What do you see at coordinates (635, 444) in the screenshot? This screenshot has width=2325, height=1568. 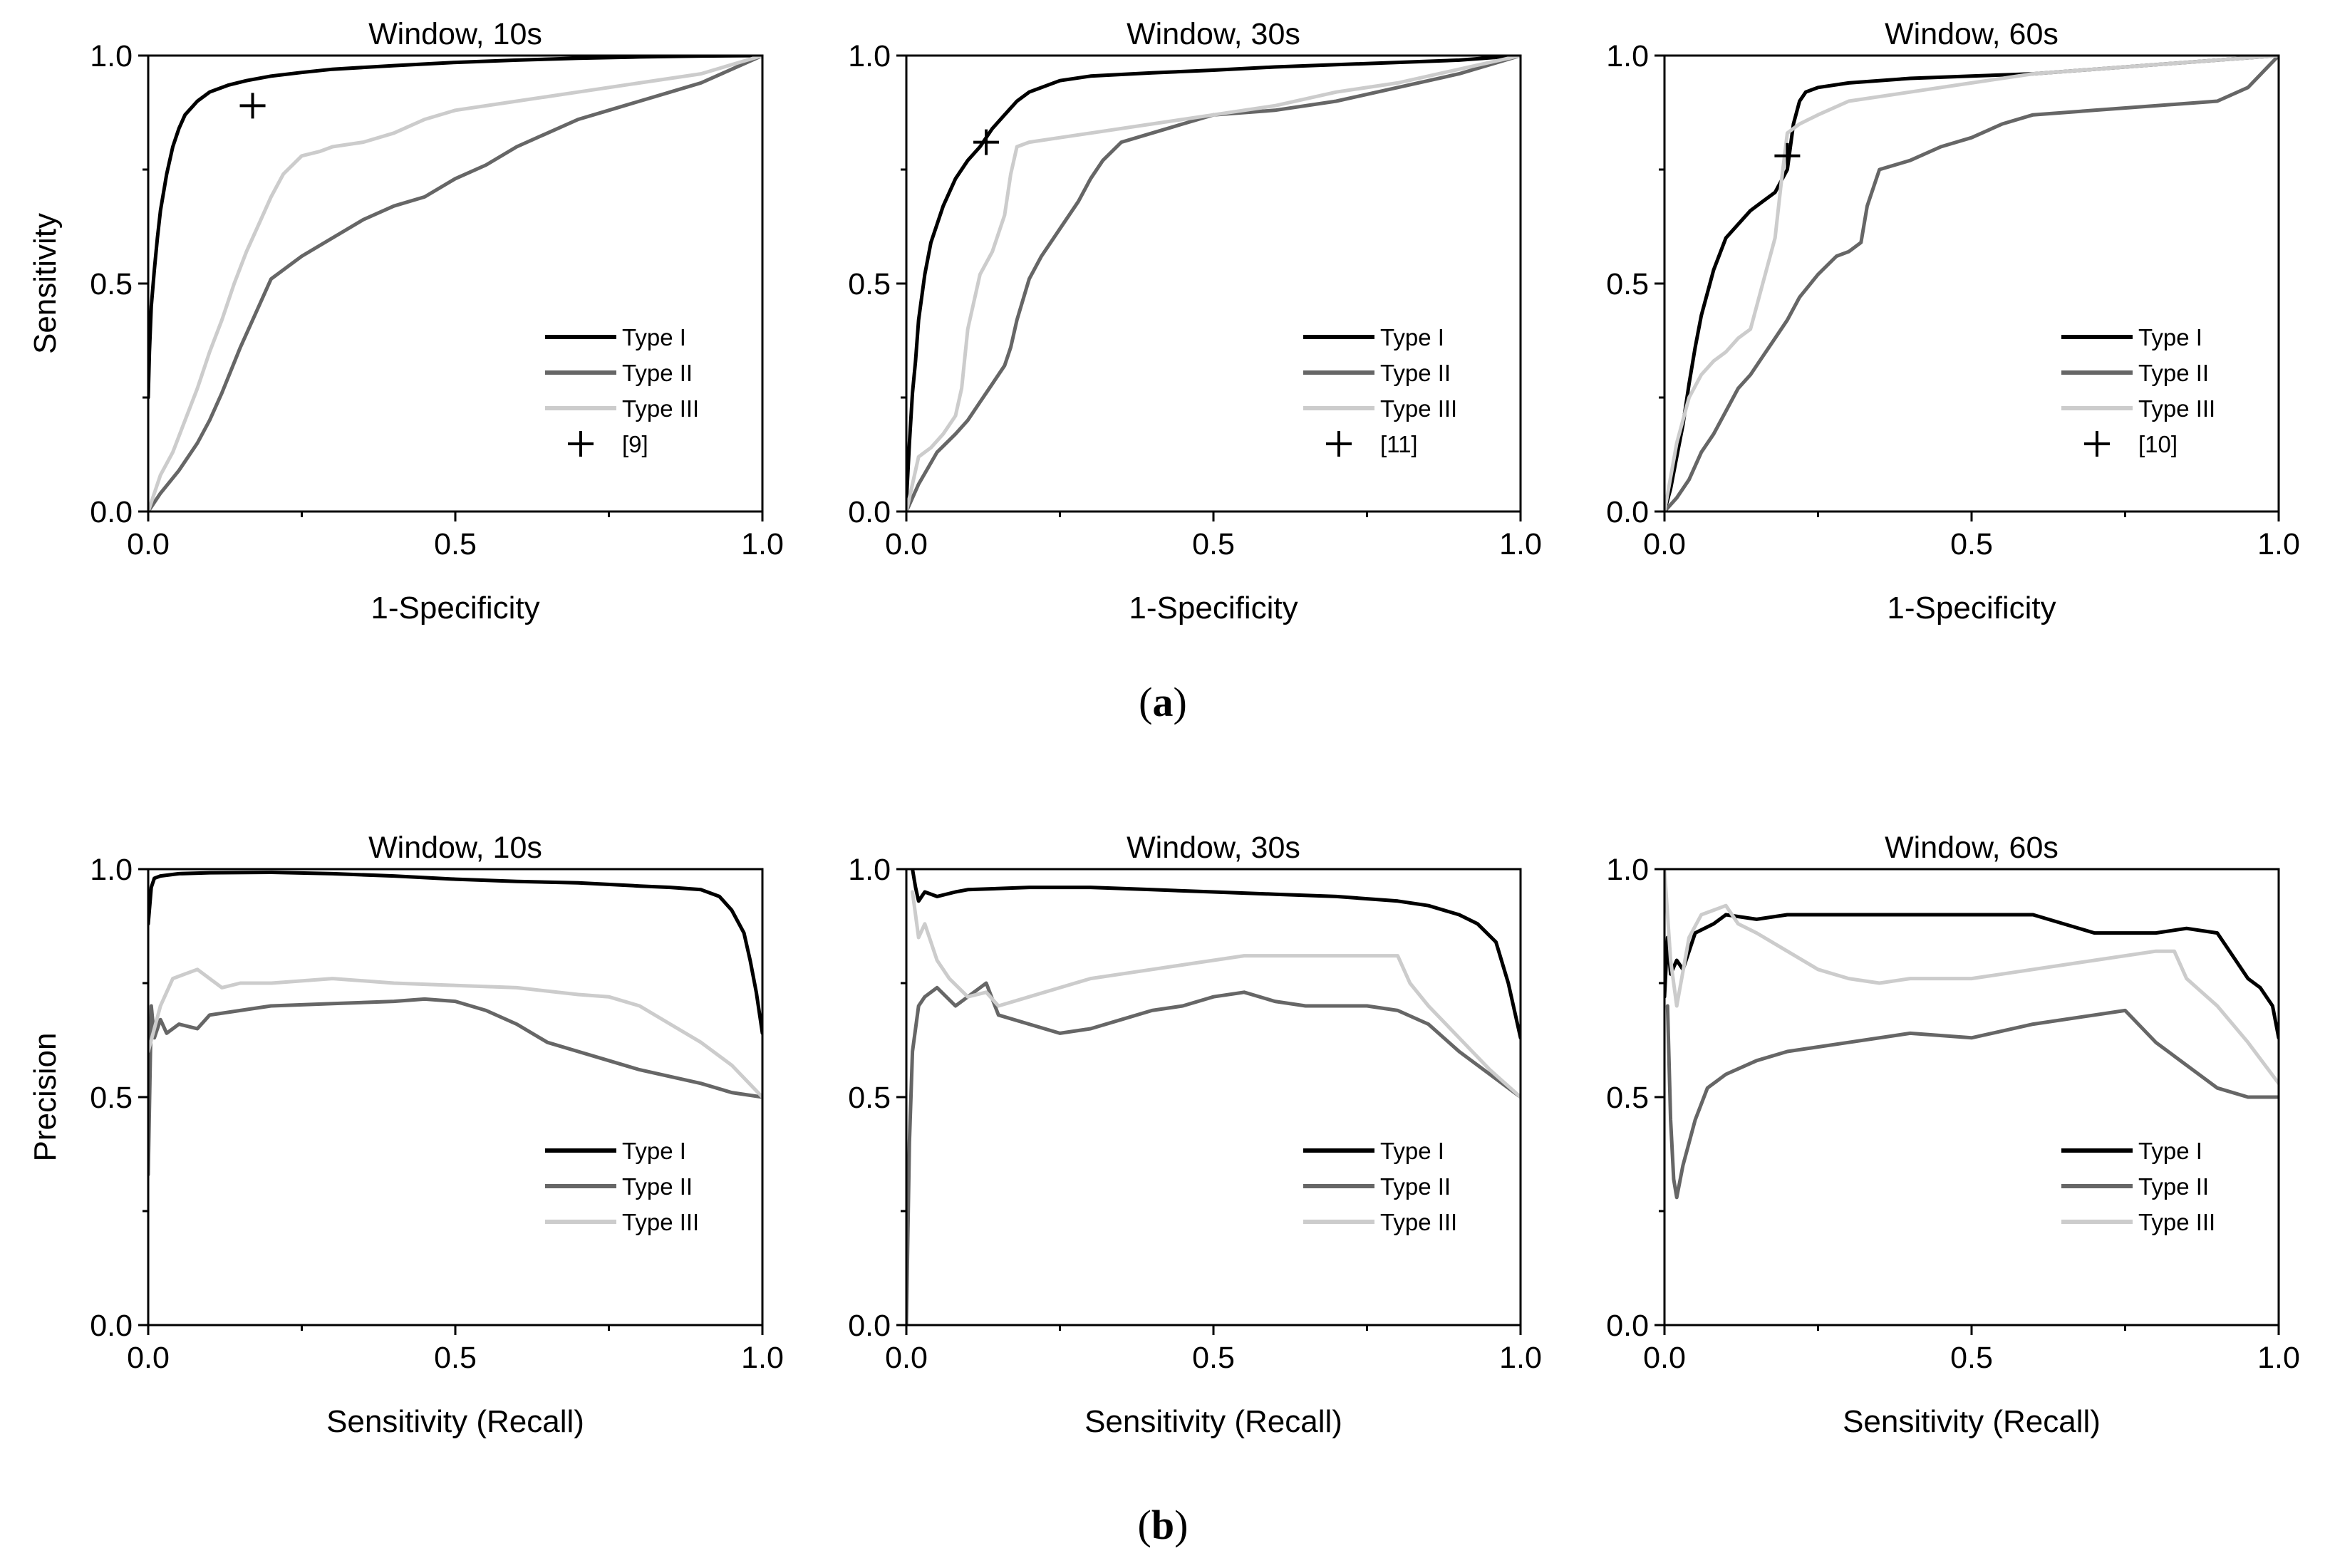 I see `legend-label-reference: [9]` at bounding box center [635, 444].